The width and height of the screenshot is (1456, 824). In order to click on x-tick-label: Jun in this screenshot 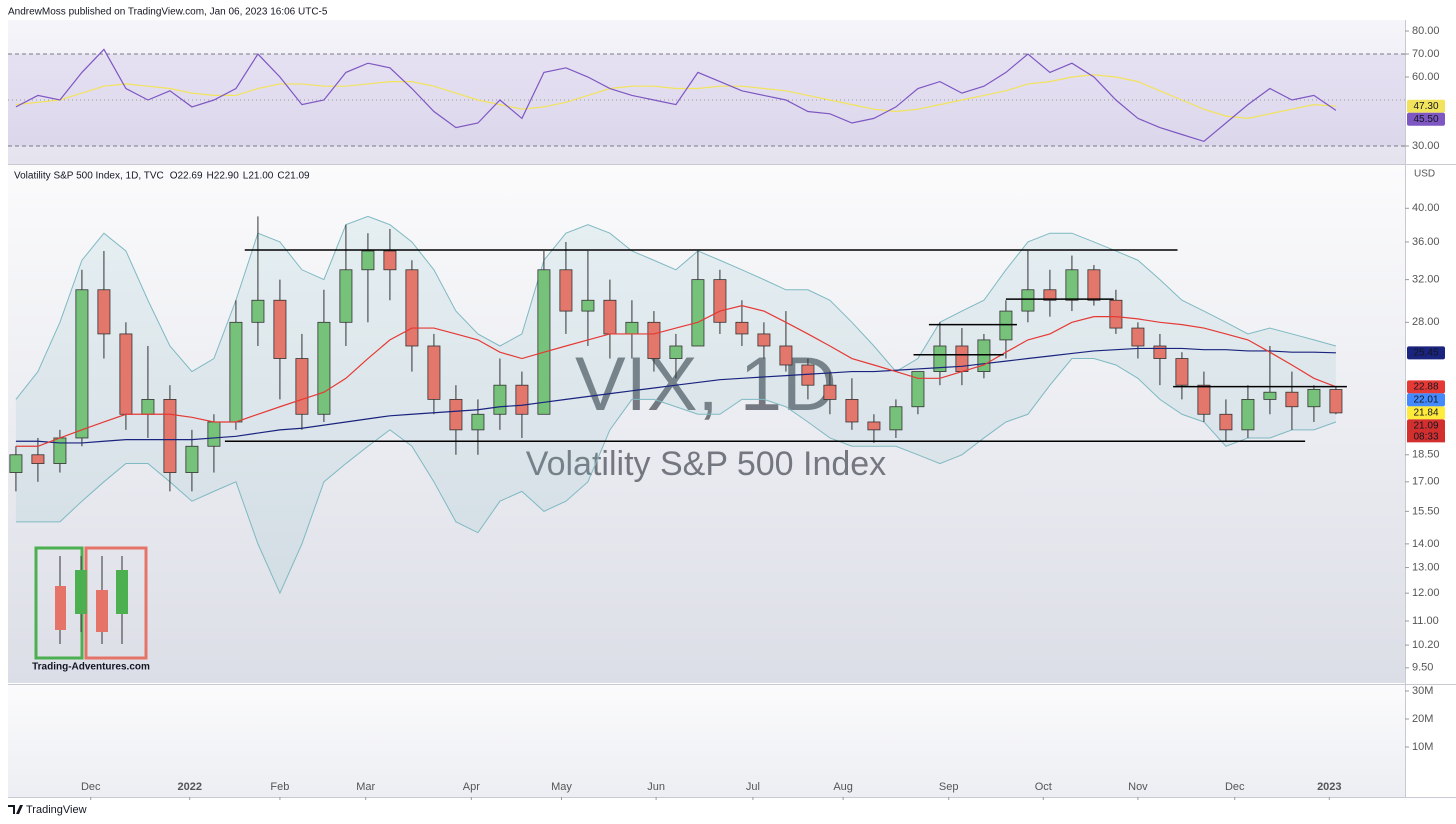, I will do `click(656, 787)`.